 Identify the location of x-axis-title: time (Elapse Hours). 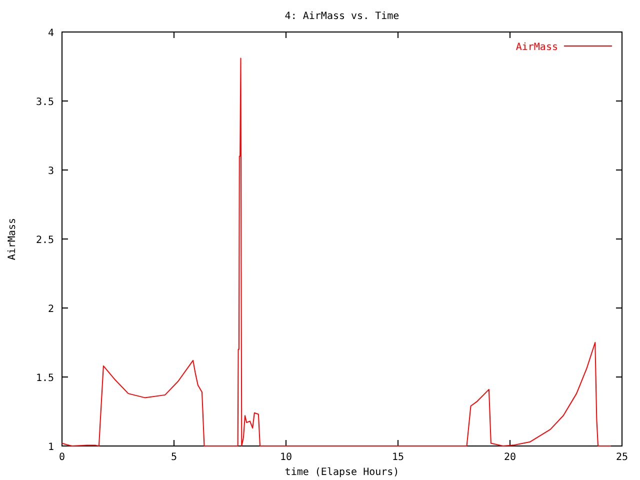
(342, 472).